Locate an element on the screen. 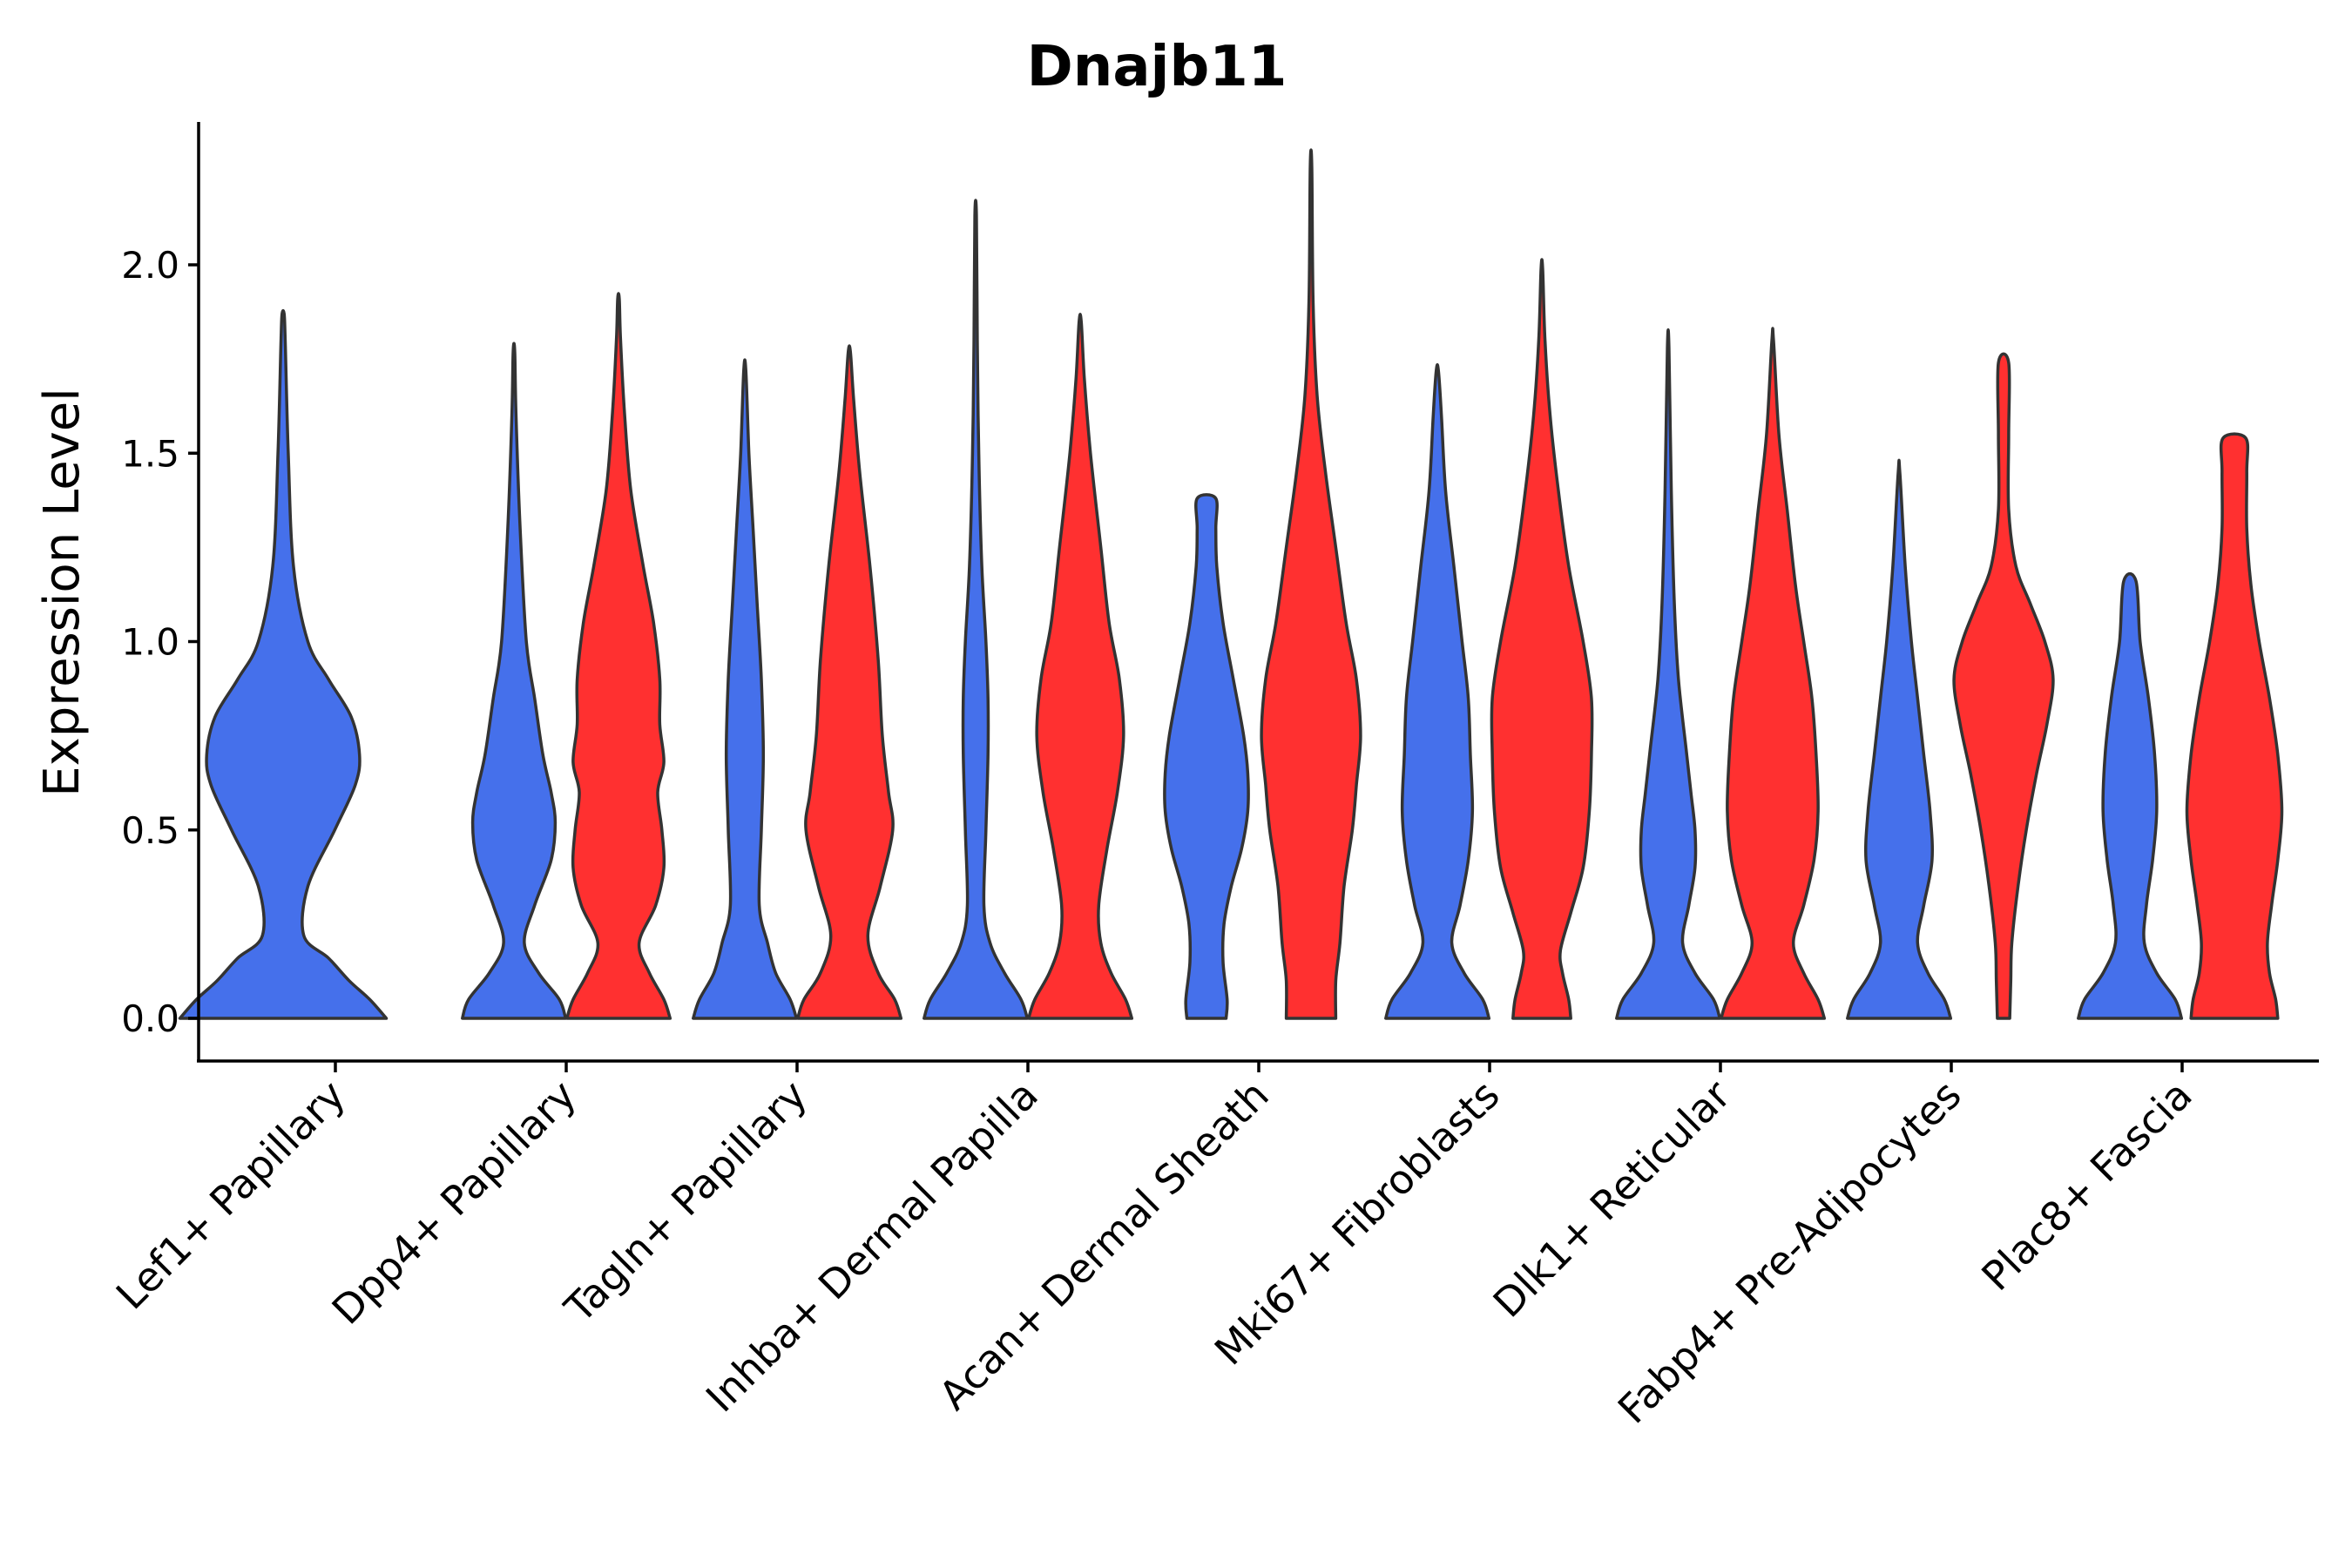 The image size is (2352, 1568). y-tick-label: 0.5 is located at coordinates (150, 830).